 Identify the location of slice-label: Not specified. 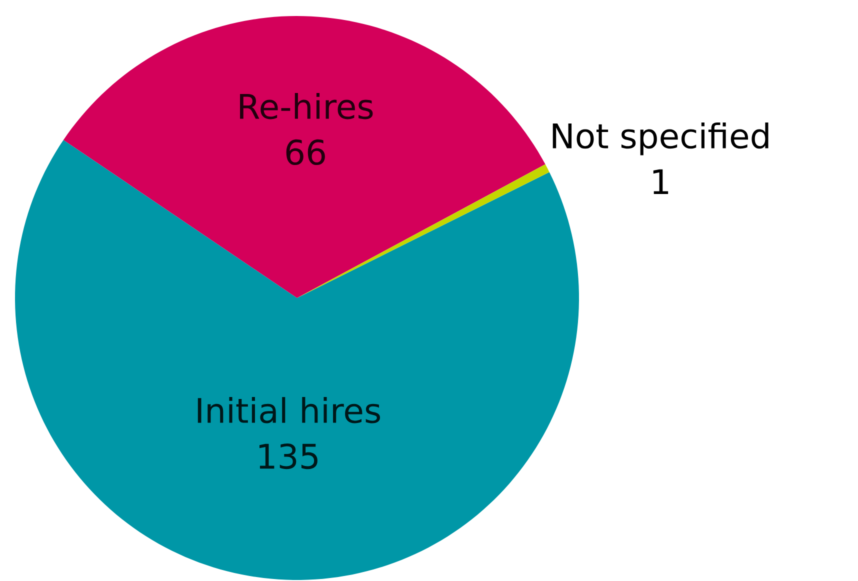
(660, 139).